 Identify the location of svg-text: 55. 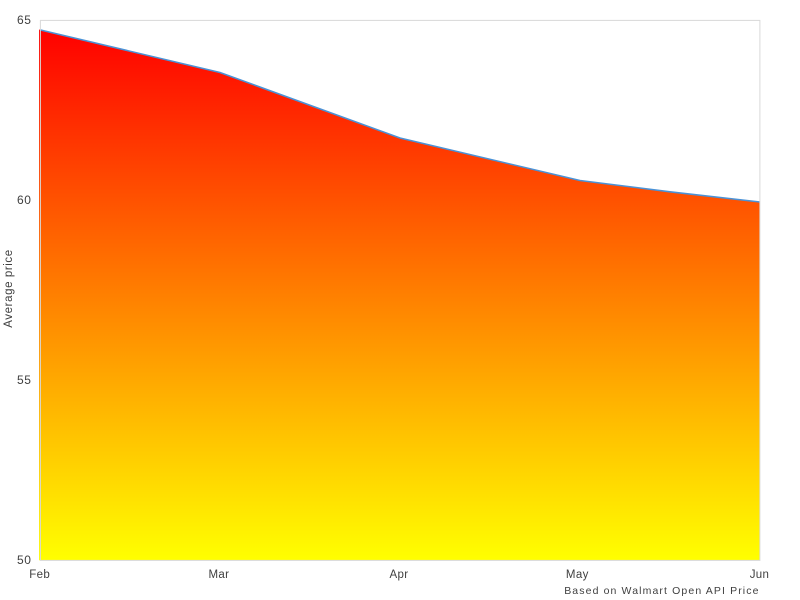
(24, 380).